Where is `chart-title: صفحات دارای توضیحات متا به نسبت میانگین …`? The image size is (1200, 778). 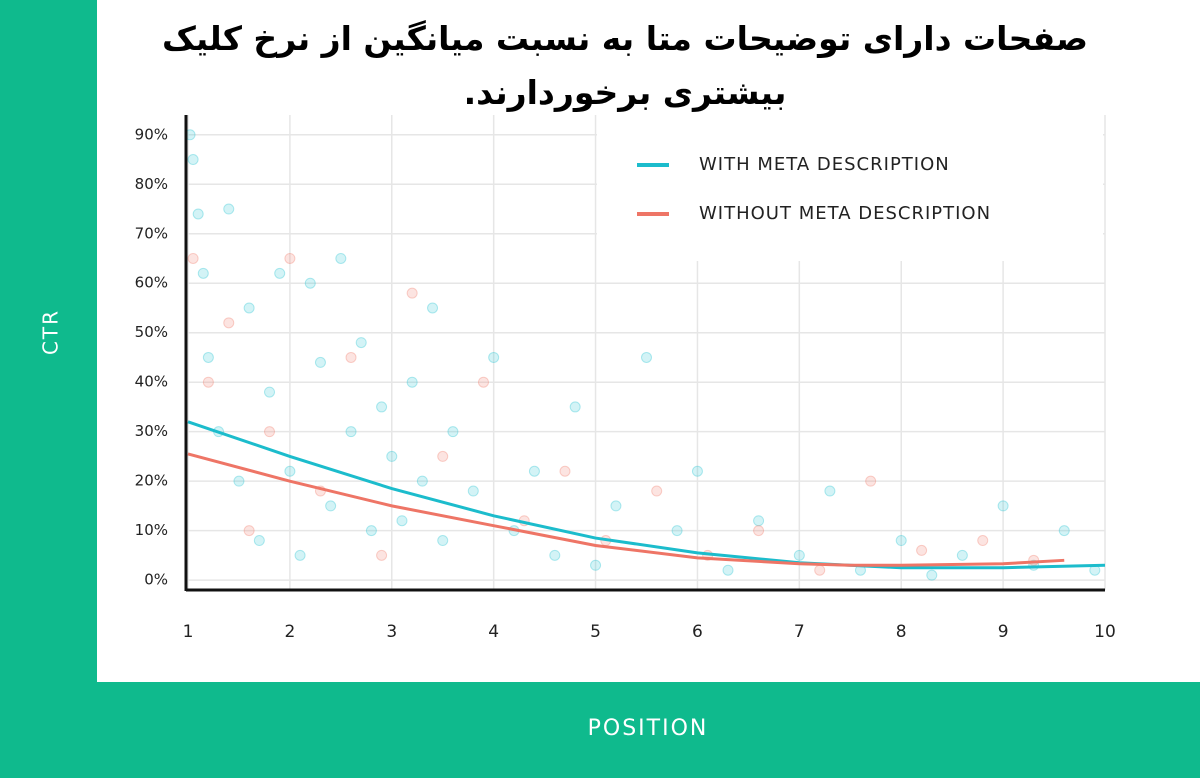
chart-title: صفحات دارای توضیحات متا به نسبت میانگین … is located at coordinates (625, 65).